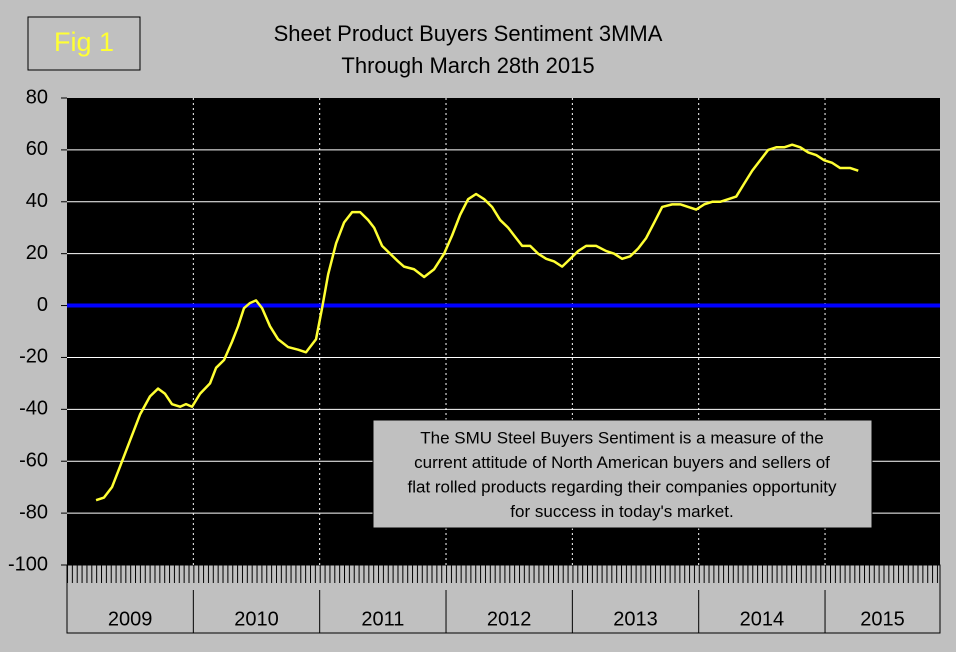 This screenshot has height=652, width=956. Describe the element at coordinates (467, 65) in the screenshot. I see `chart-subtitle: Through March 28th 2015` at that location.